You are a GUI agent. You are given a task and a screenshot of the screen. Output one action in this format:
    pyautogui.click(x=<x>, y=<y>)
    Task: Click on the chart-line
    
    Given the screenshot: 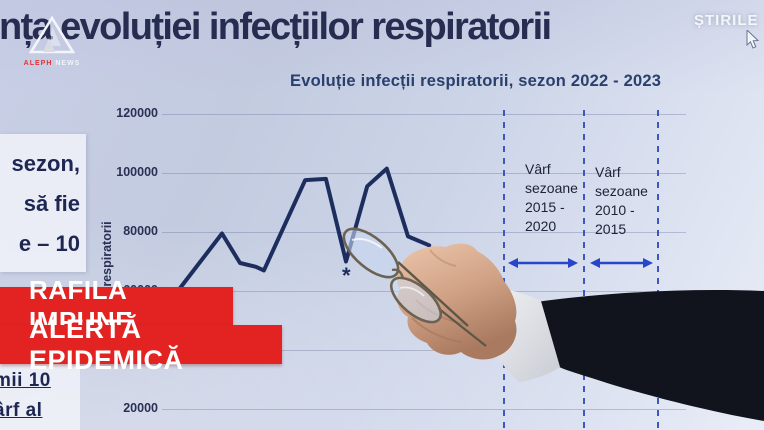 What is the action you would take?
    pyautogui.click(x=305, y=228)
    